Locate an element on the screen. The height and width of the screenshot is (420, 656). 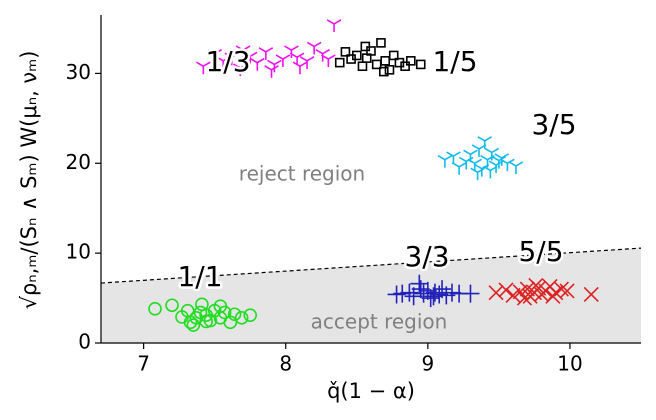
x-tick-label: 9 is located at coordinates (427, 364).